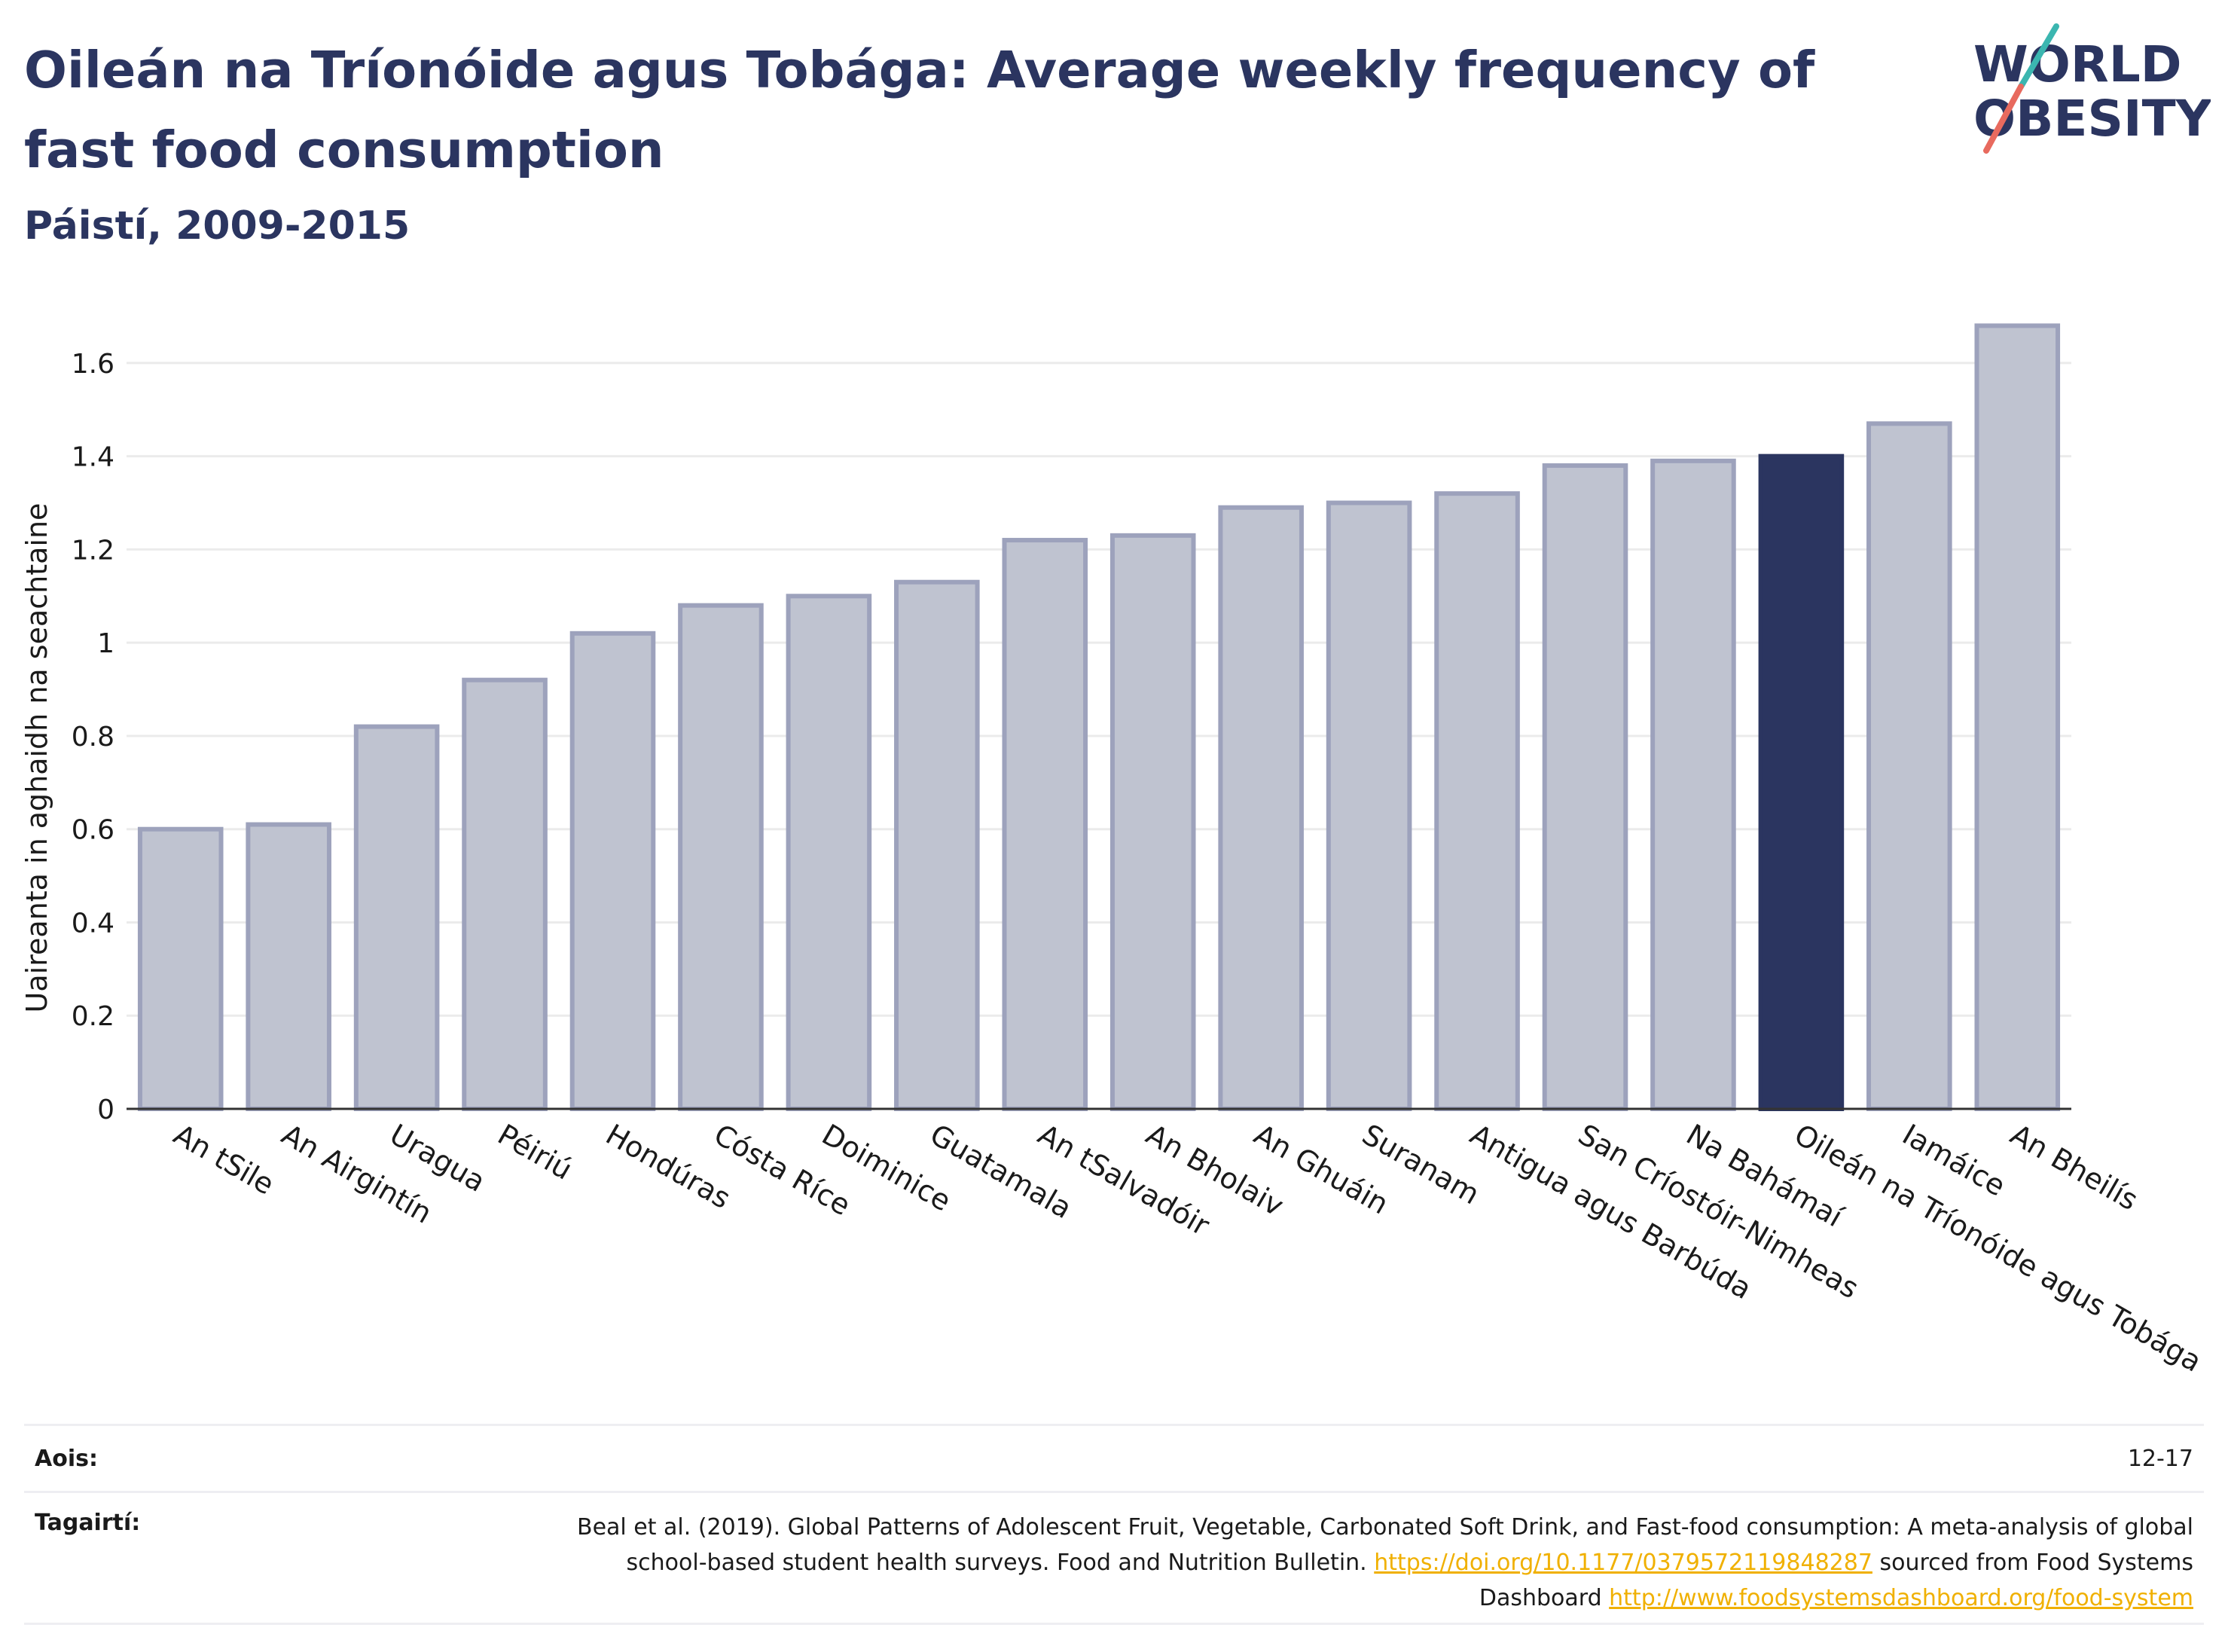 This screenshot has height=1652, width=2228. I want to click on age-value: 12-17, so click(2160, 1458).